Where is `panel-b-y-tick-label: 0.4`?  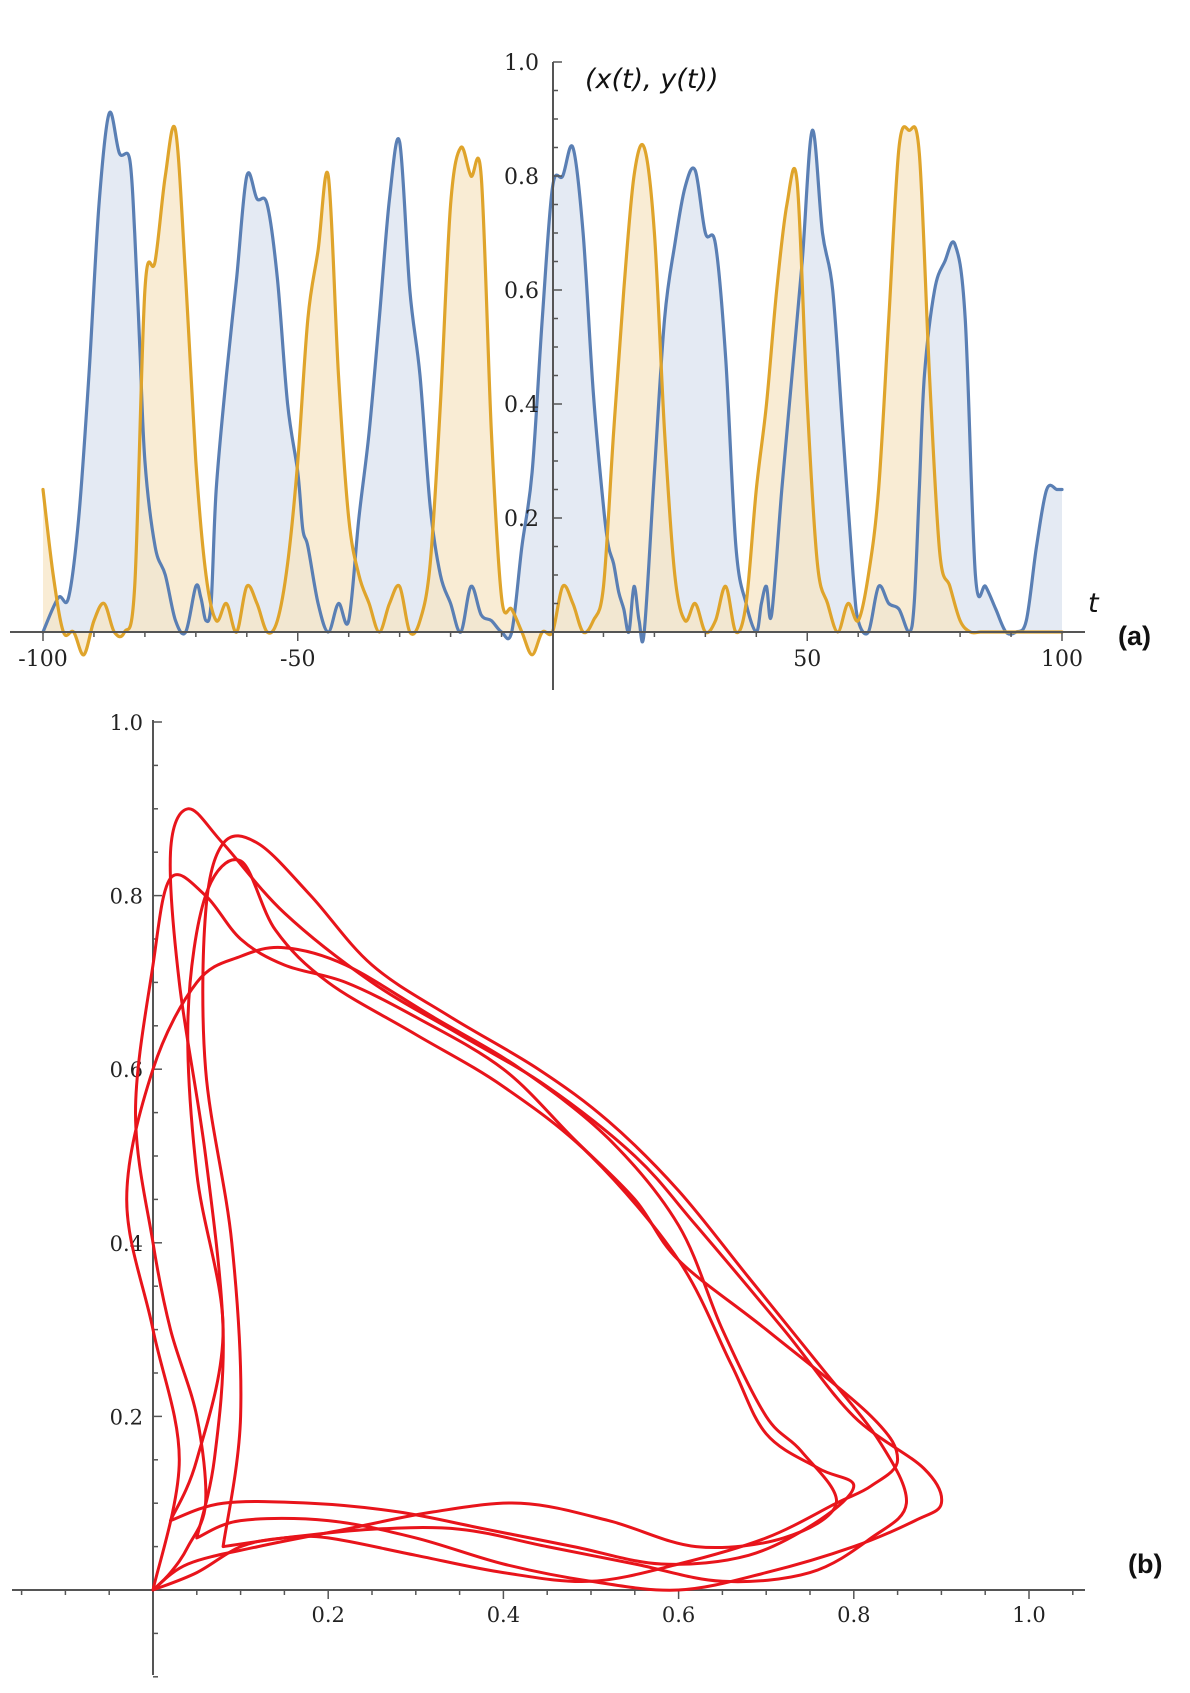
panel-b-y-tick-label: 0.4 is located at coordinates (126, 1244).